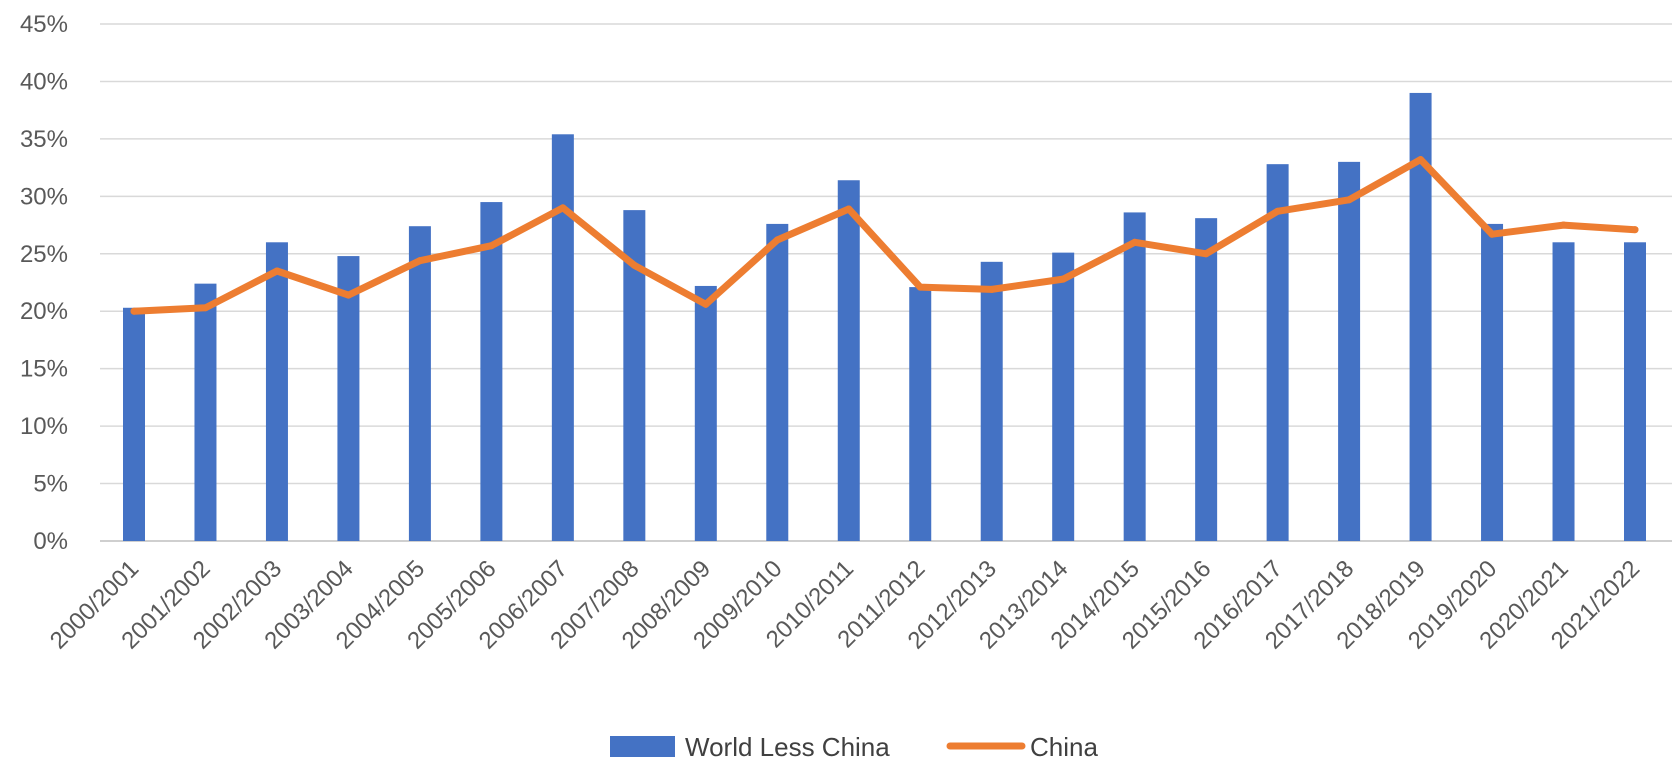 This screenshot has height=760, width=1672. I want to click on y-tick-label: 25%, so click(44, 254).